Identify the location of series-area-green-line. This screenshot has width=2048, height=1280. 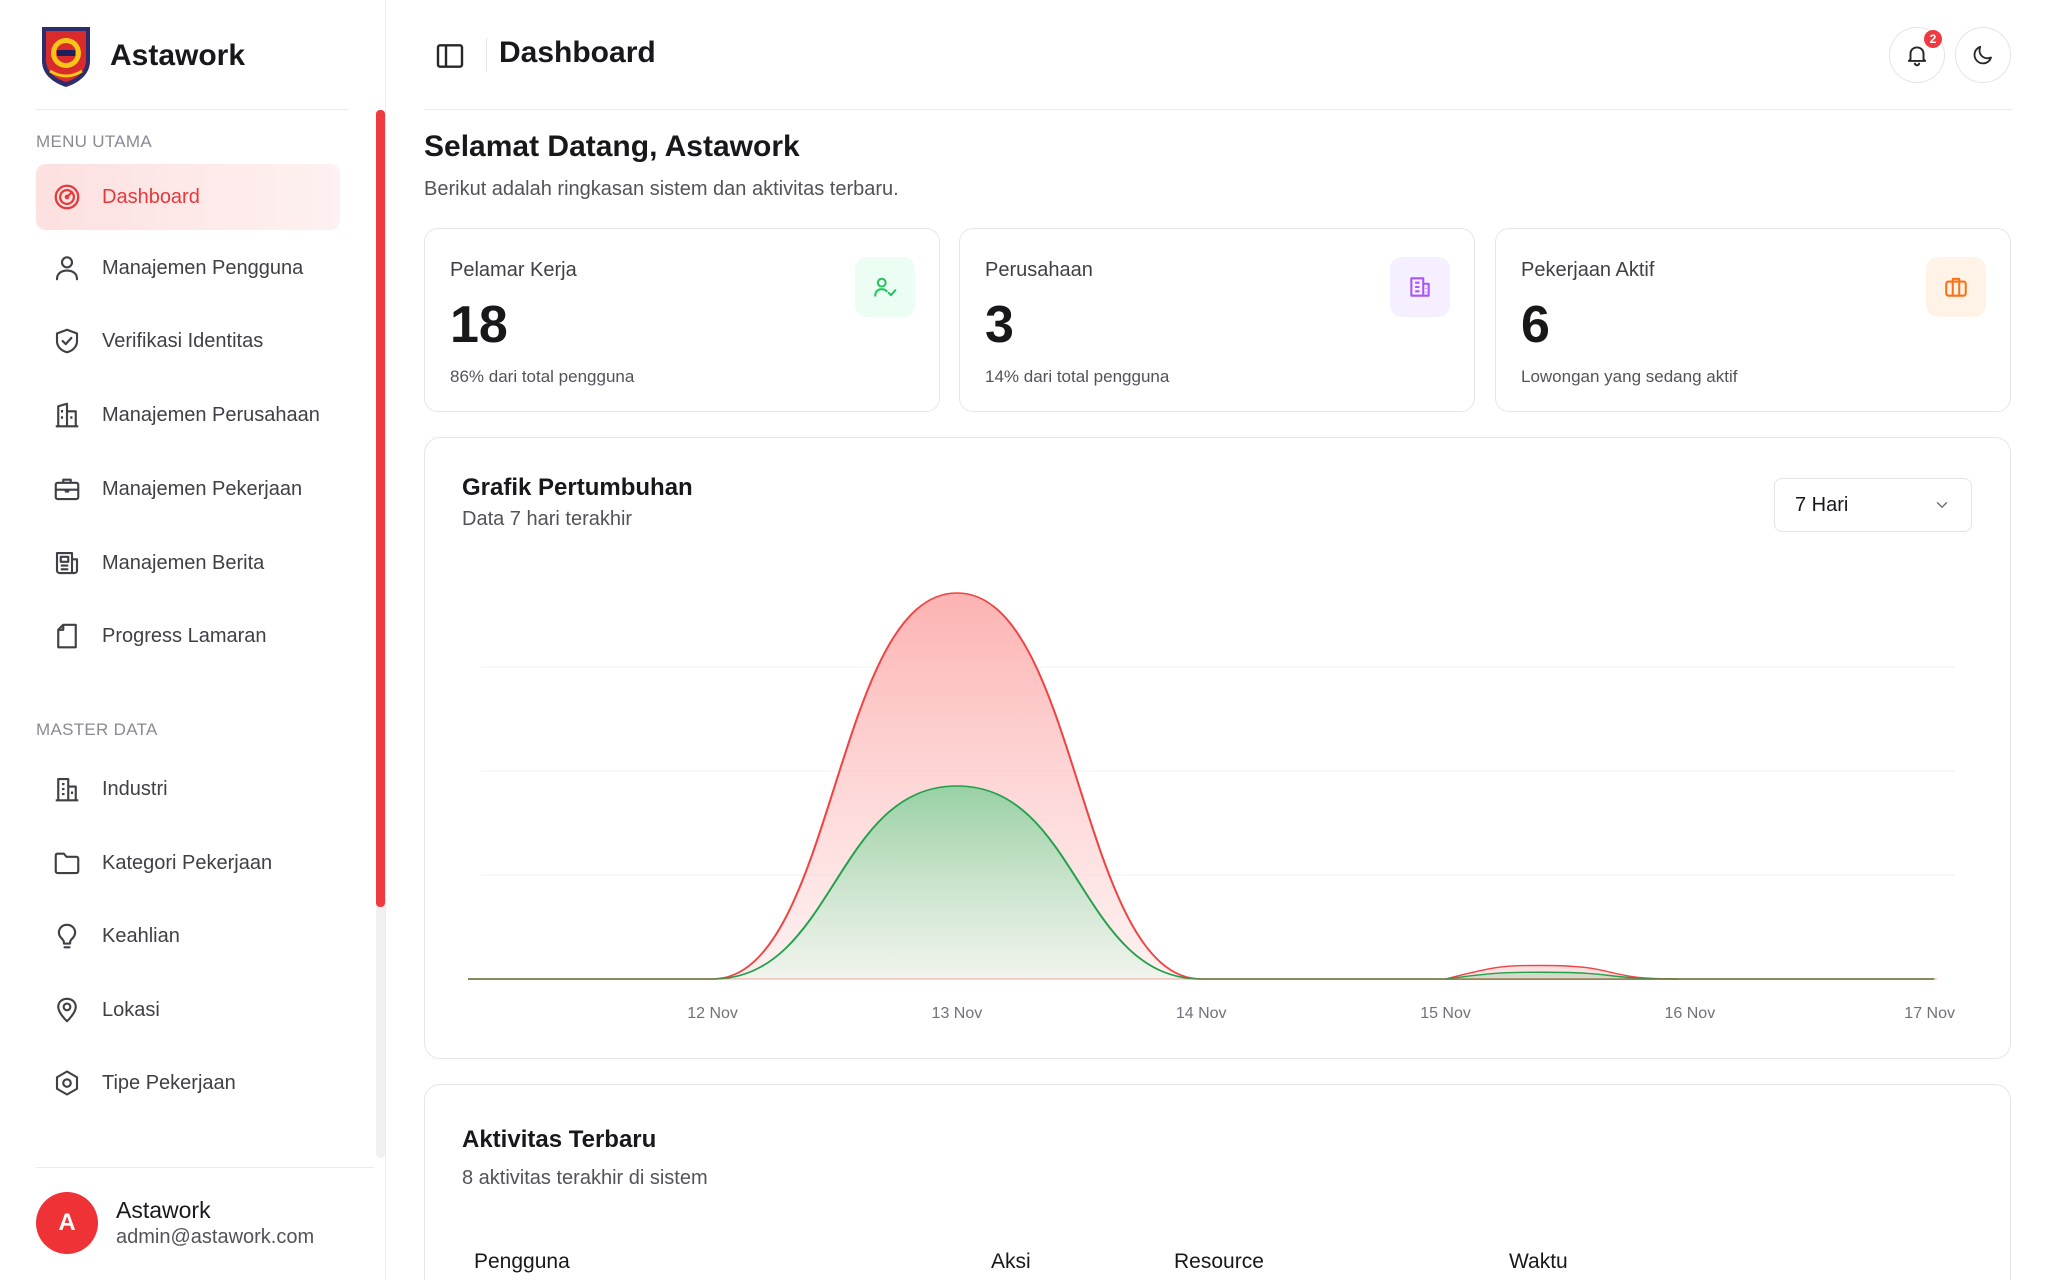
(1201, 882).